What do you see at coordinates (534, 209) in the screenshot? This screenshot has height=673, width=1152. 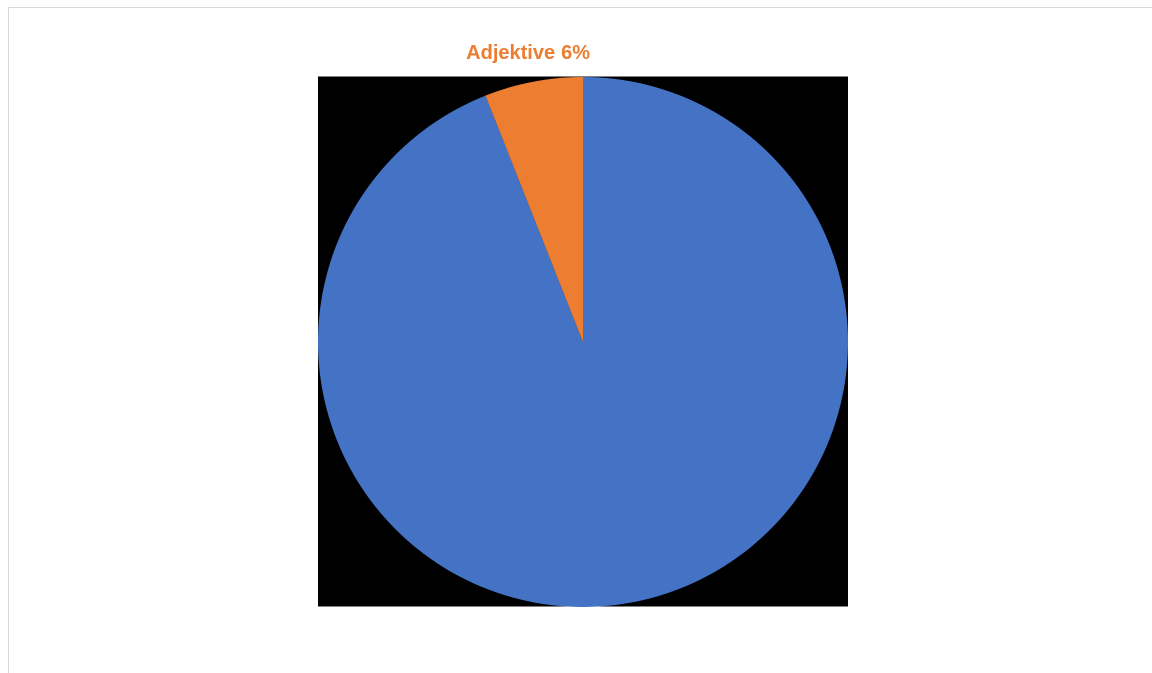 I see `pie-slice` at bounding box center [534, 209].